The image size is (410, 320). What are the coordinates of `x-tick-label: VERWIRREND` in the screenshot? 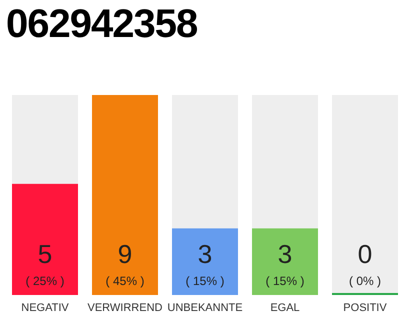 It's located at (125, 308).